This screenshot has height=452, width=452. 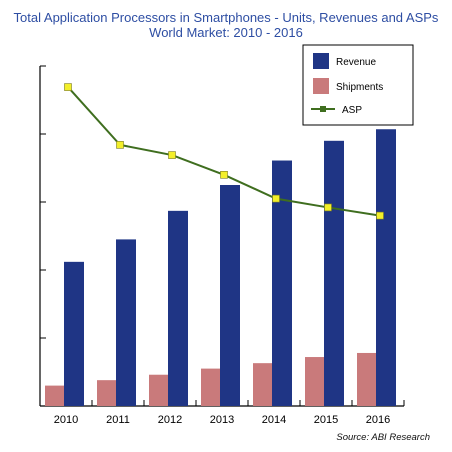 I want to click on source-note: Source: ABI Research, so click(x=383, y=437).